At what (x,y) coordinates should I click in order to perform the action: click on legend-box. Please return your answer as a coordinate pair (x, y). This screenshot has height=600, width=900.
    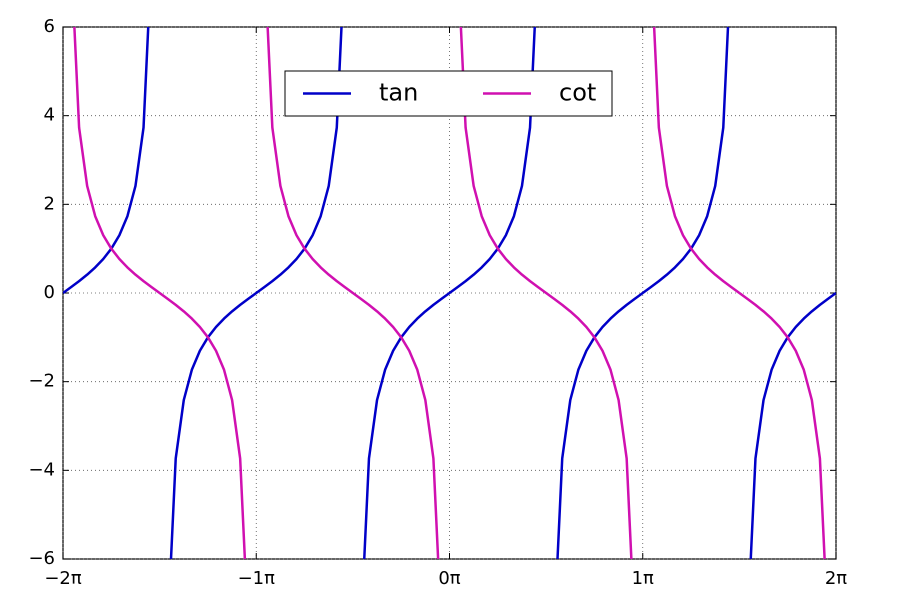
    Looking at the image, I should click on (448, 93).